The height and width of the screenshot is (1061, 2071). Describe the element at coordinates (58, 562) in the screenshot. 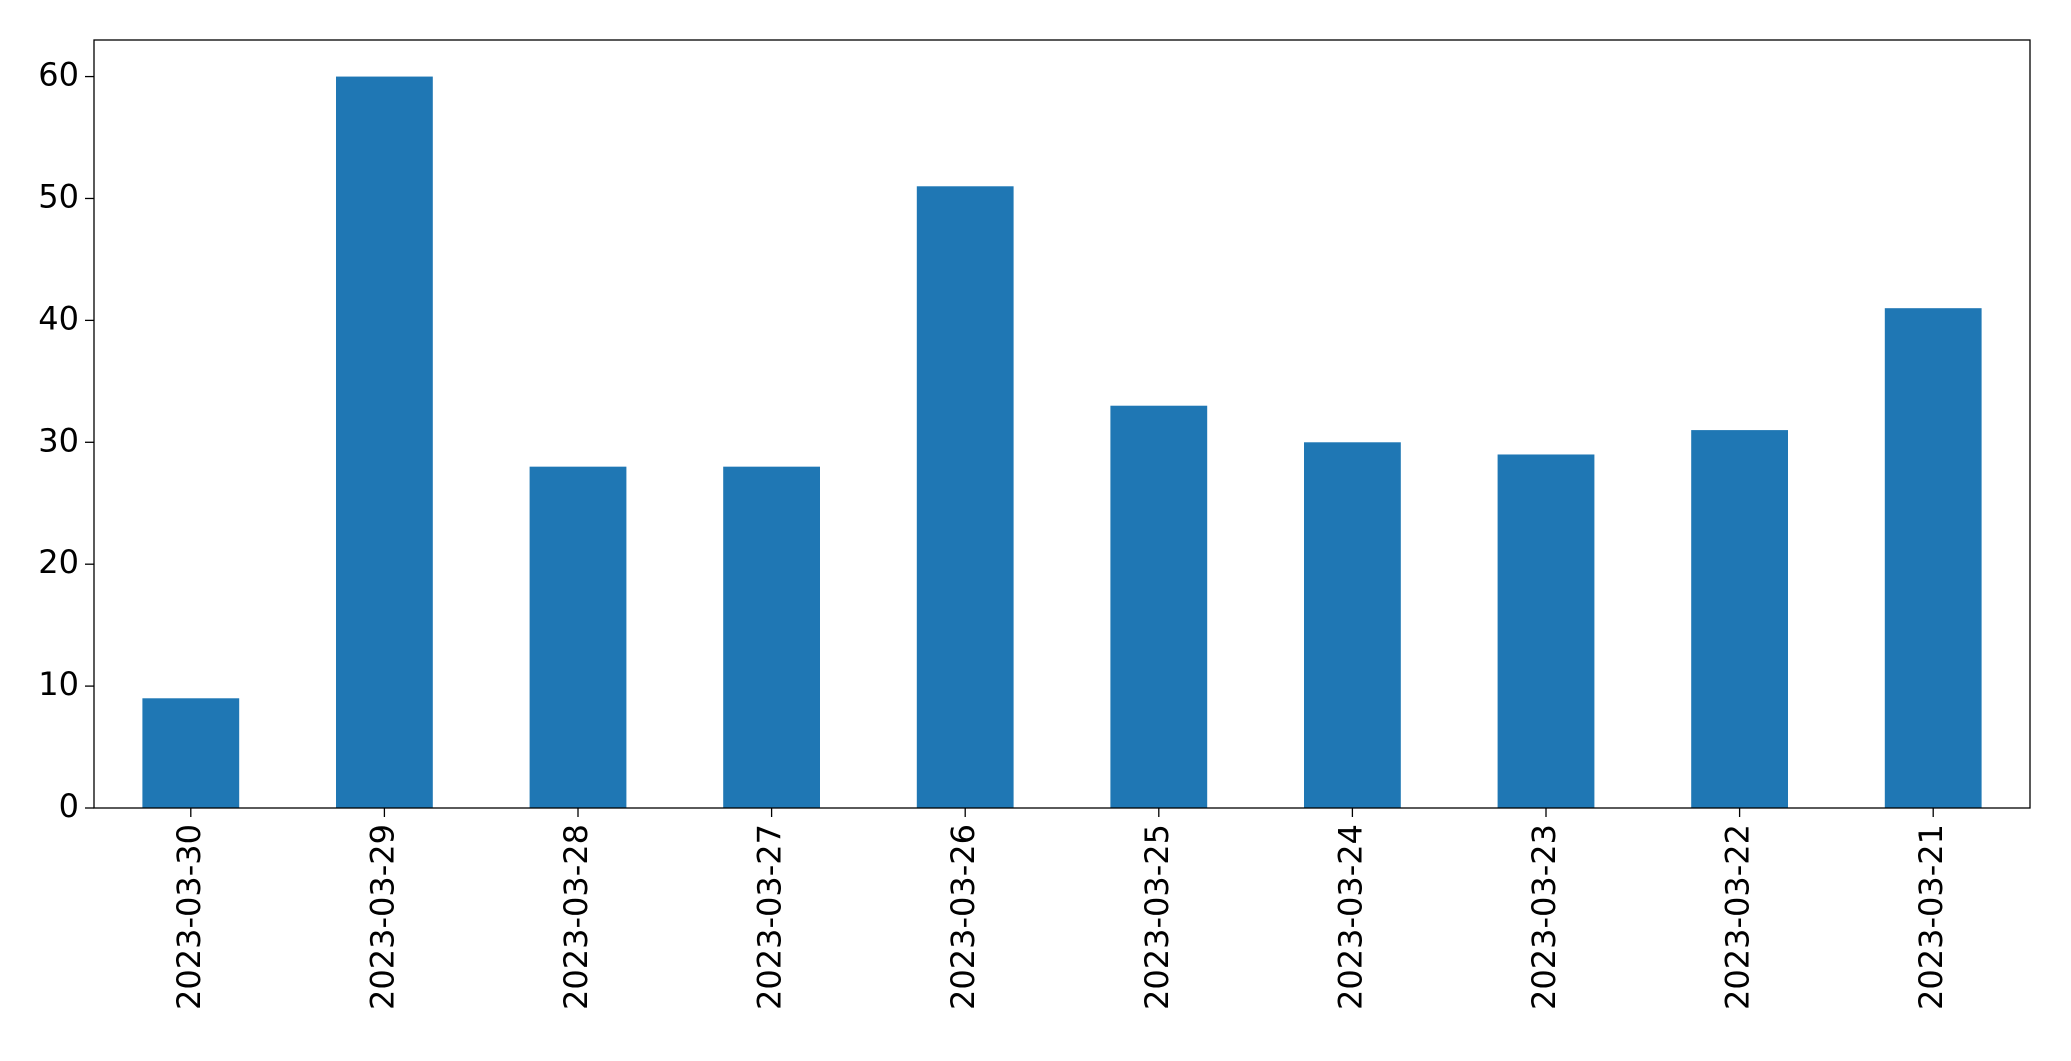

I see `y-tick-label: 20` at that location.